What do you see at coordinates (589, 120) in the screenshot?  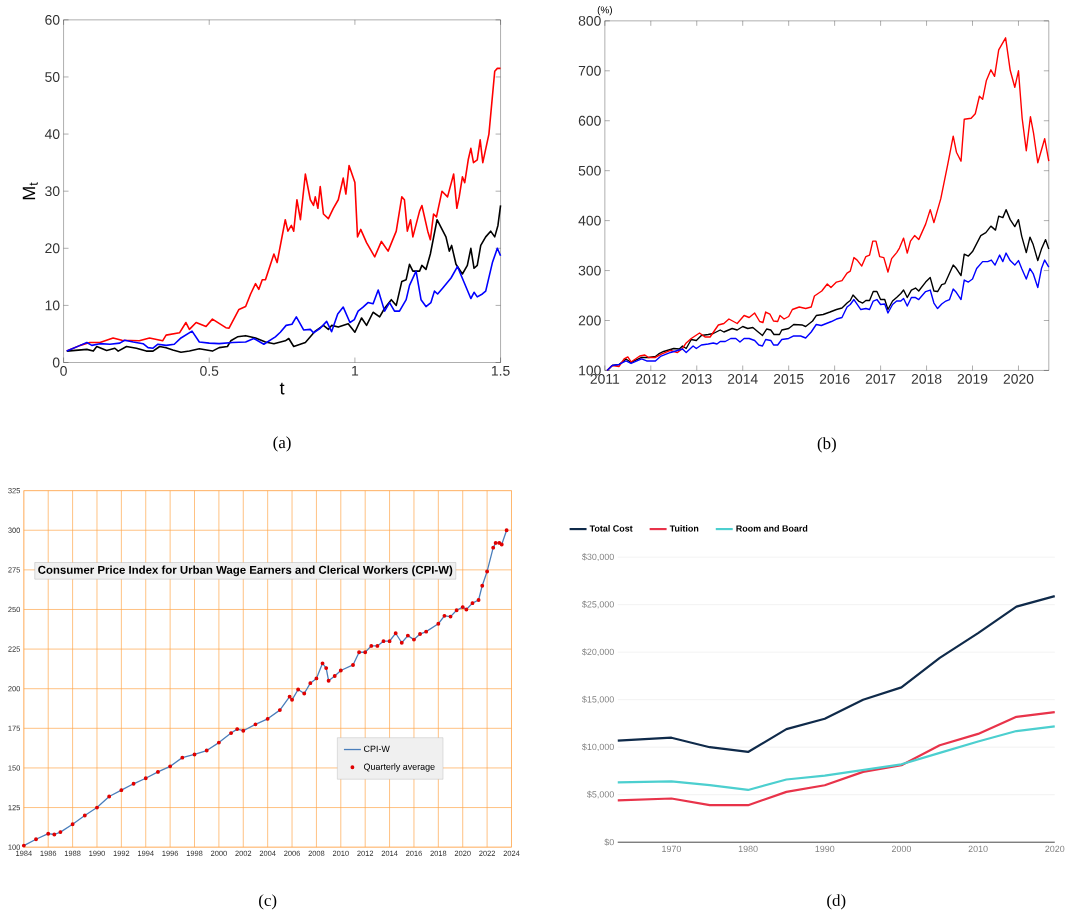 I see `y-tick-label: 600` at bounding box center [589, 120].